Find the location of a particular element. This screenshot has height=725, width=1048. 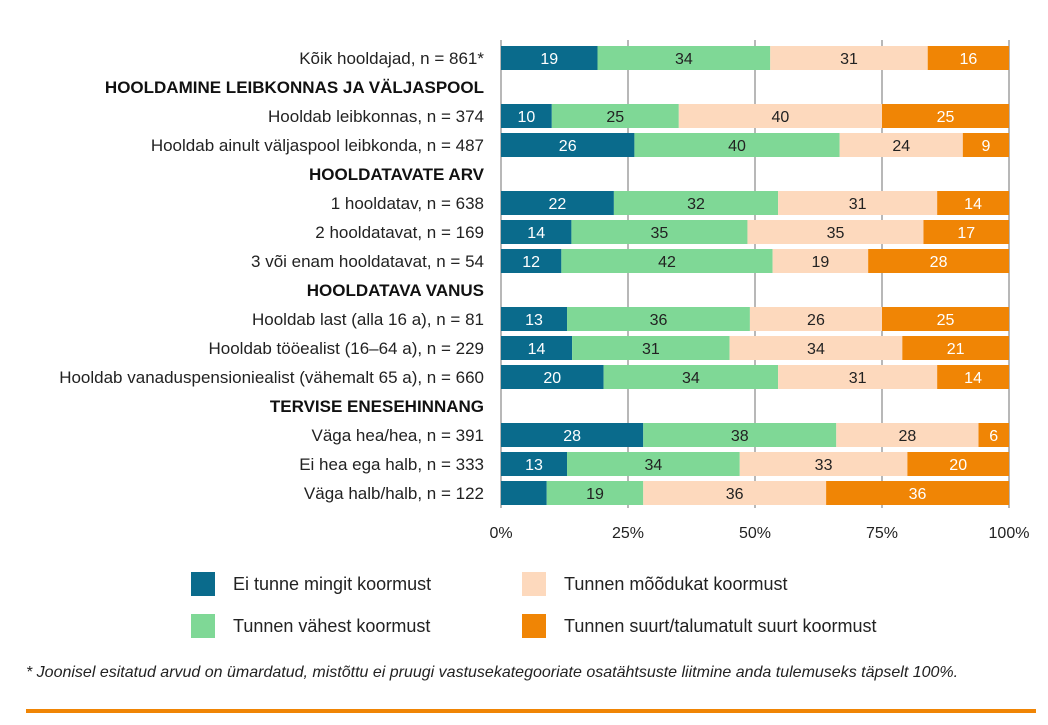

data-label: 10 is located at coordinates (527, 117).